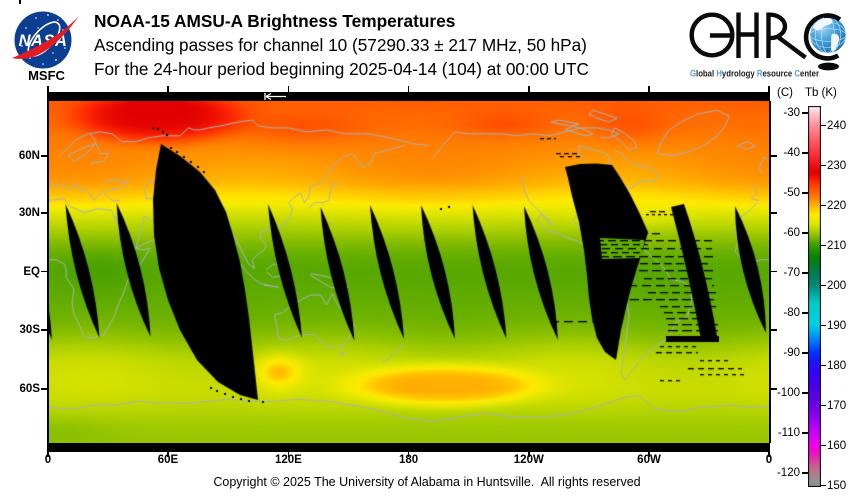  Describe the element at coordinates (46, 75) in the screenshot. I see `svg-text: MSFC` at that location.